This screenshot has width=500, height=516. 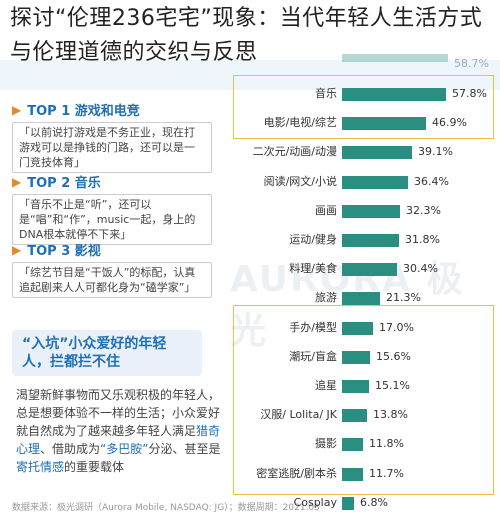 What do you see at coordinates (112, 280) in the screenshot?
I see `top3-quote: 「综艺节目是“干饭人”的标配，认真追起剧来人人可都化身为“磕学家”」` at bounding box center [112, 280].